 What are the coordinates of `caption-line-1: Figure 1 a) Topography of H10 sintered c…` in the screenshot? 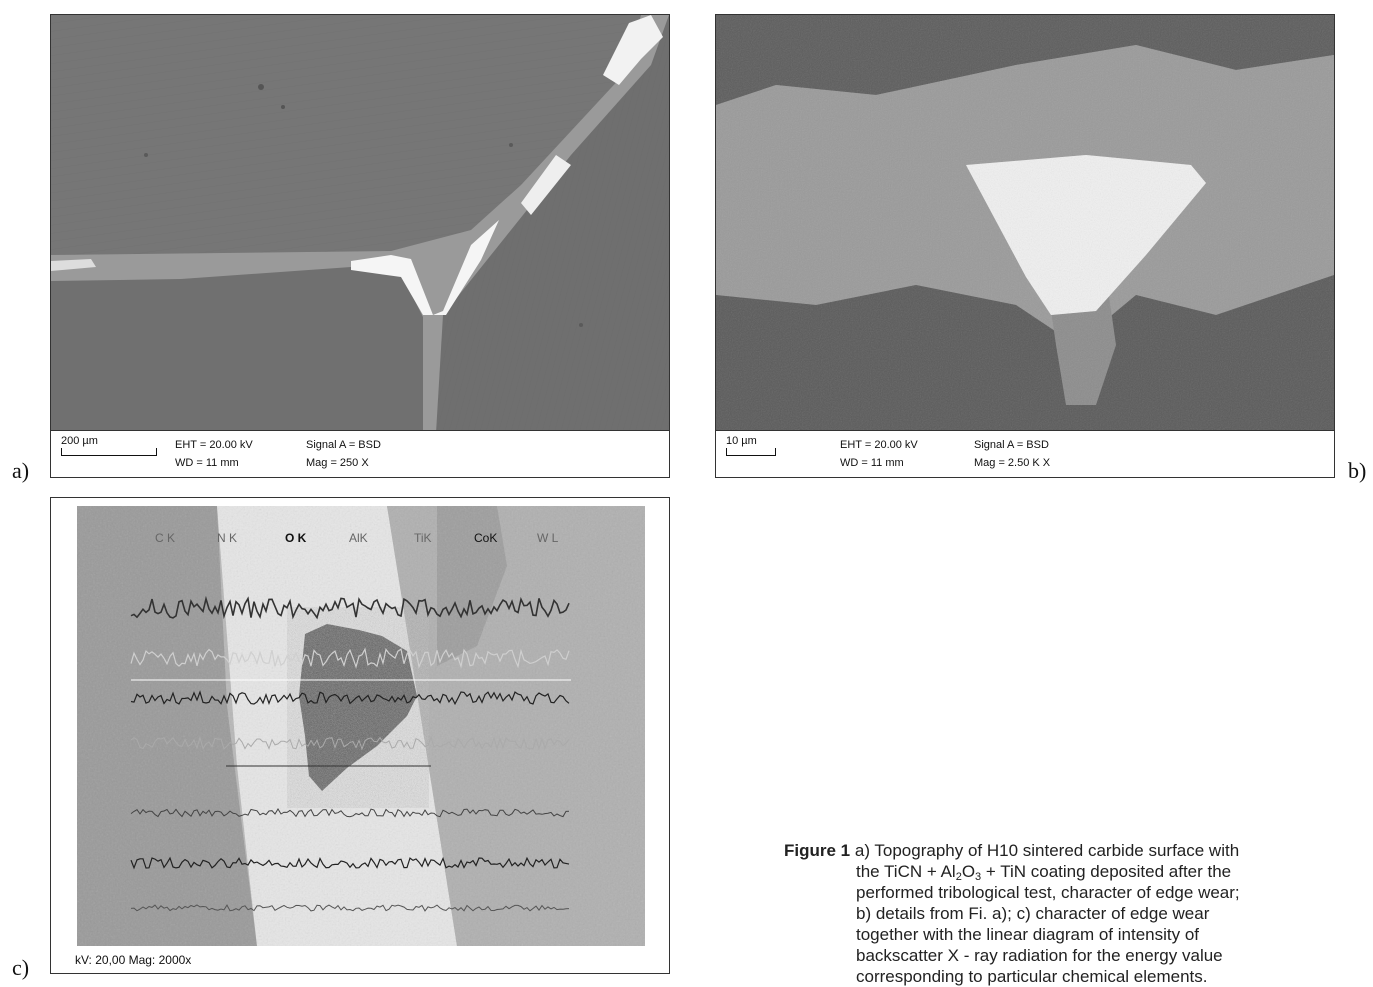 It's located at (1064, 850).